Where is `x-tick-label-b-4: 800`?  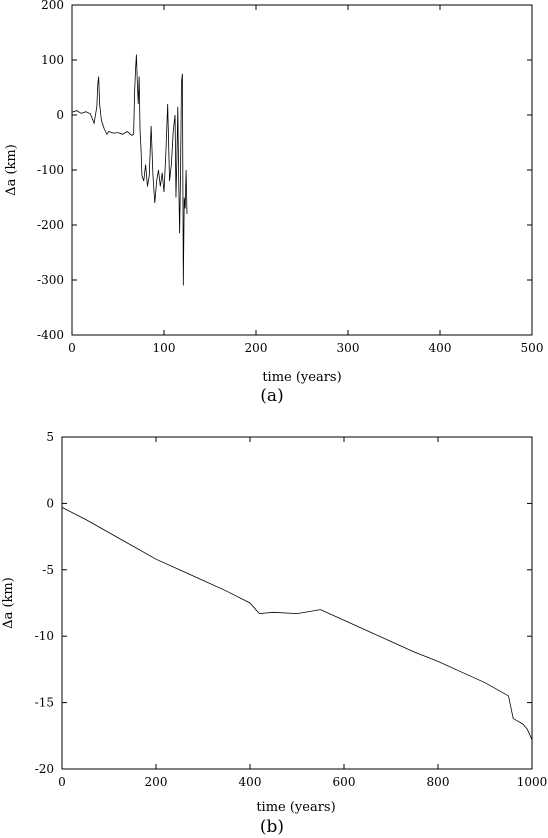
x-tick-label-b-4: 800 is located at coordinates (438, 782).